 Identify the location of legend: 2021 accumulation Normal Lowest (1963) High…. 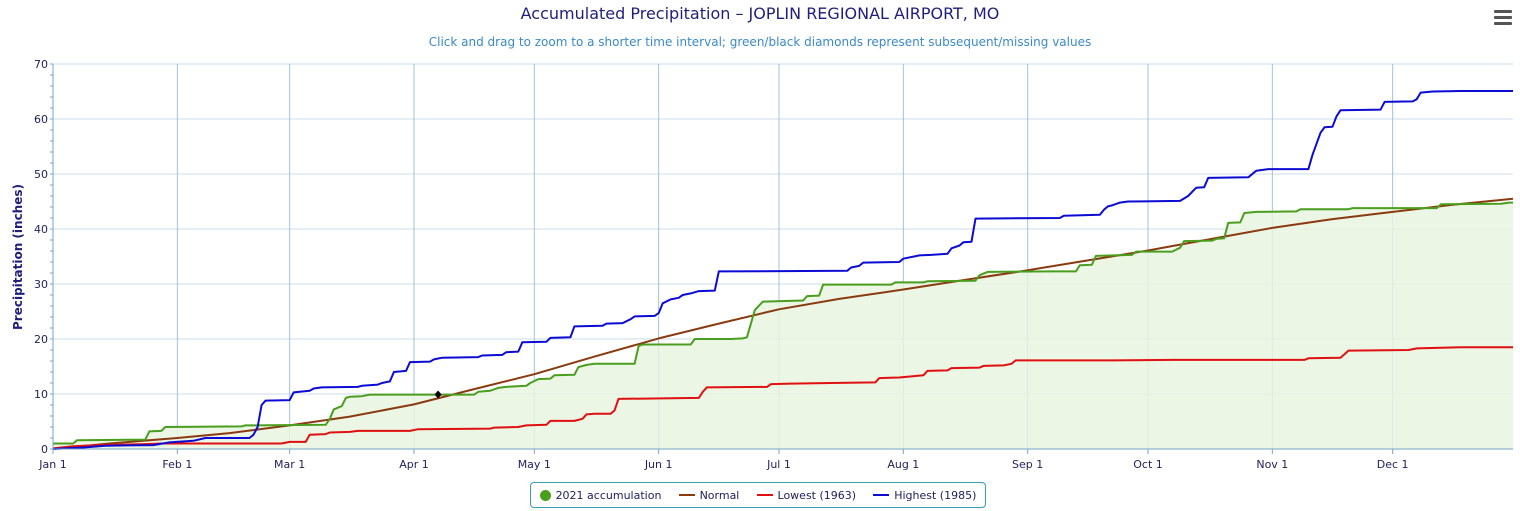
(758, 495).